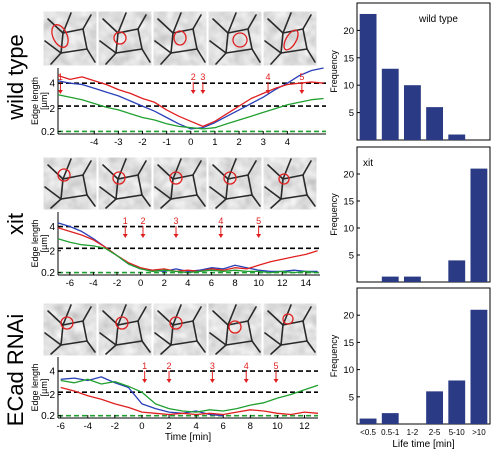 The height and width of the screenshot is (455, 495). I want to click on x-tick-label: 10, so click(258, 283).